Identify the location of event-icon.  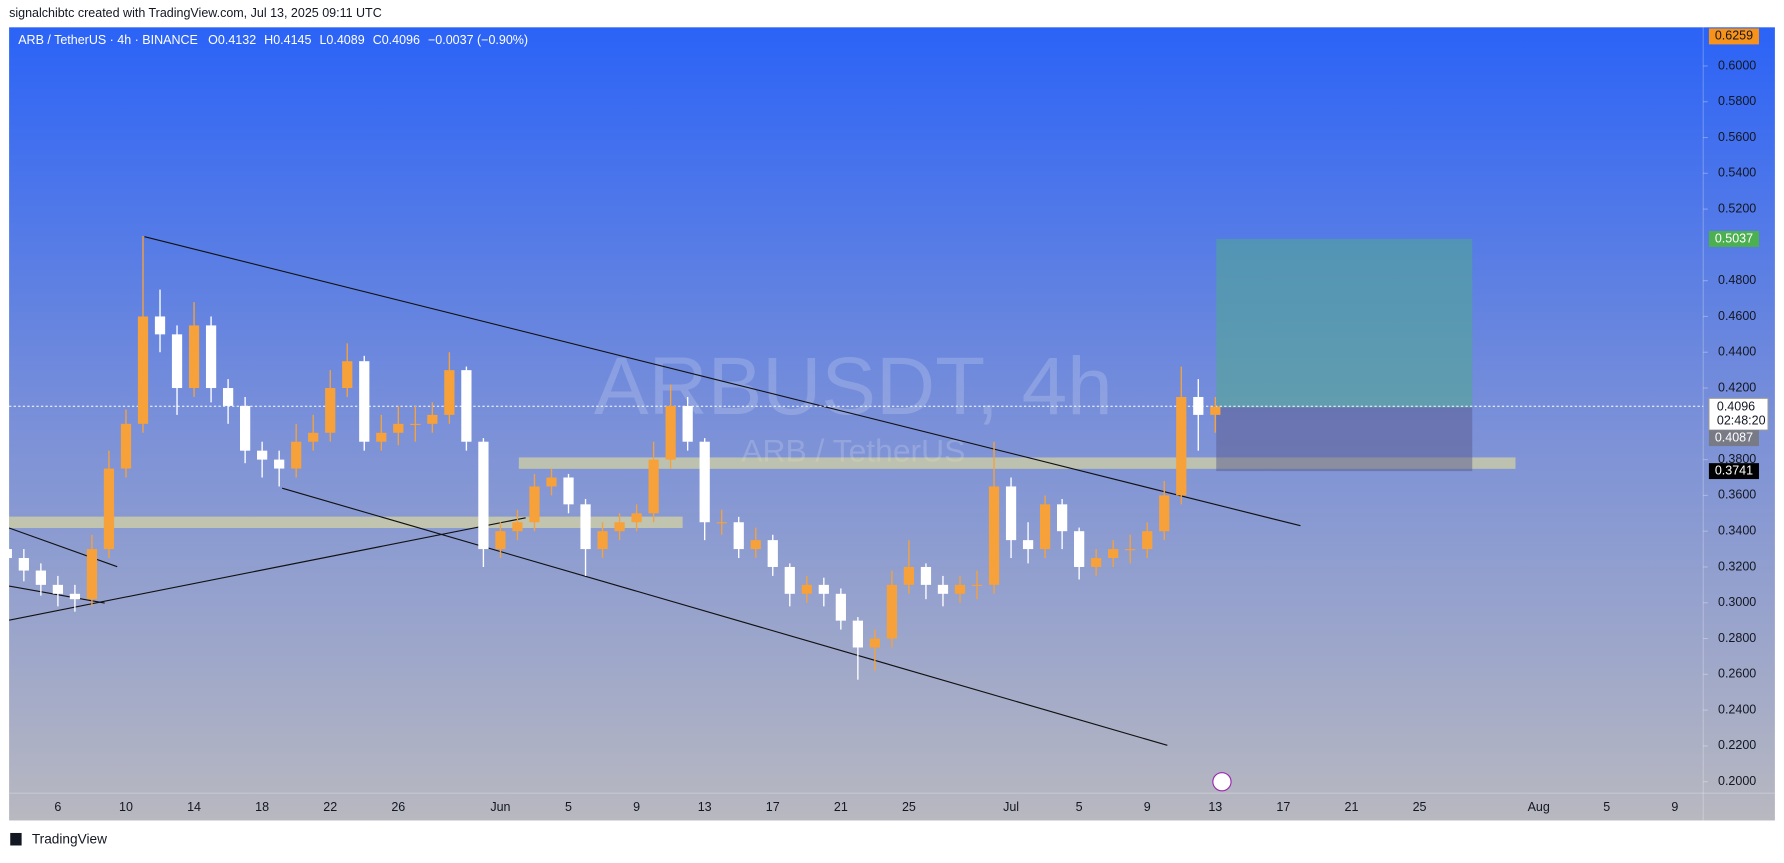
(1222, 782).